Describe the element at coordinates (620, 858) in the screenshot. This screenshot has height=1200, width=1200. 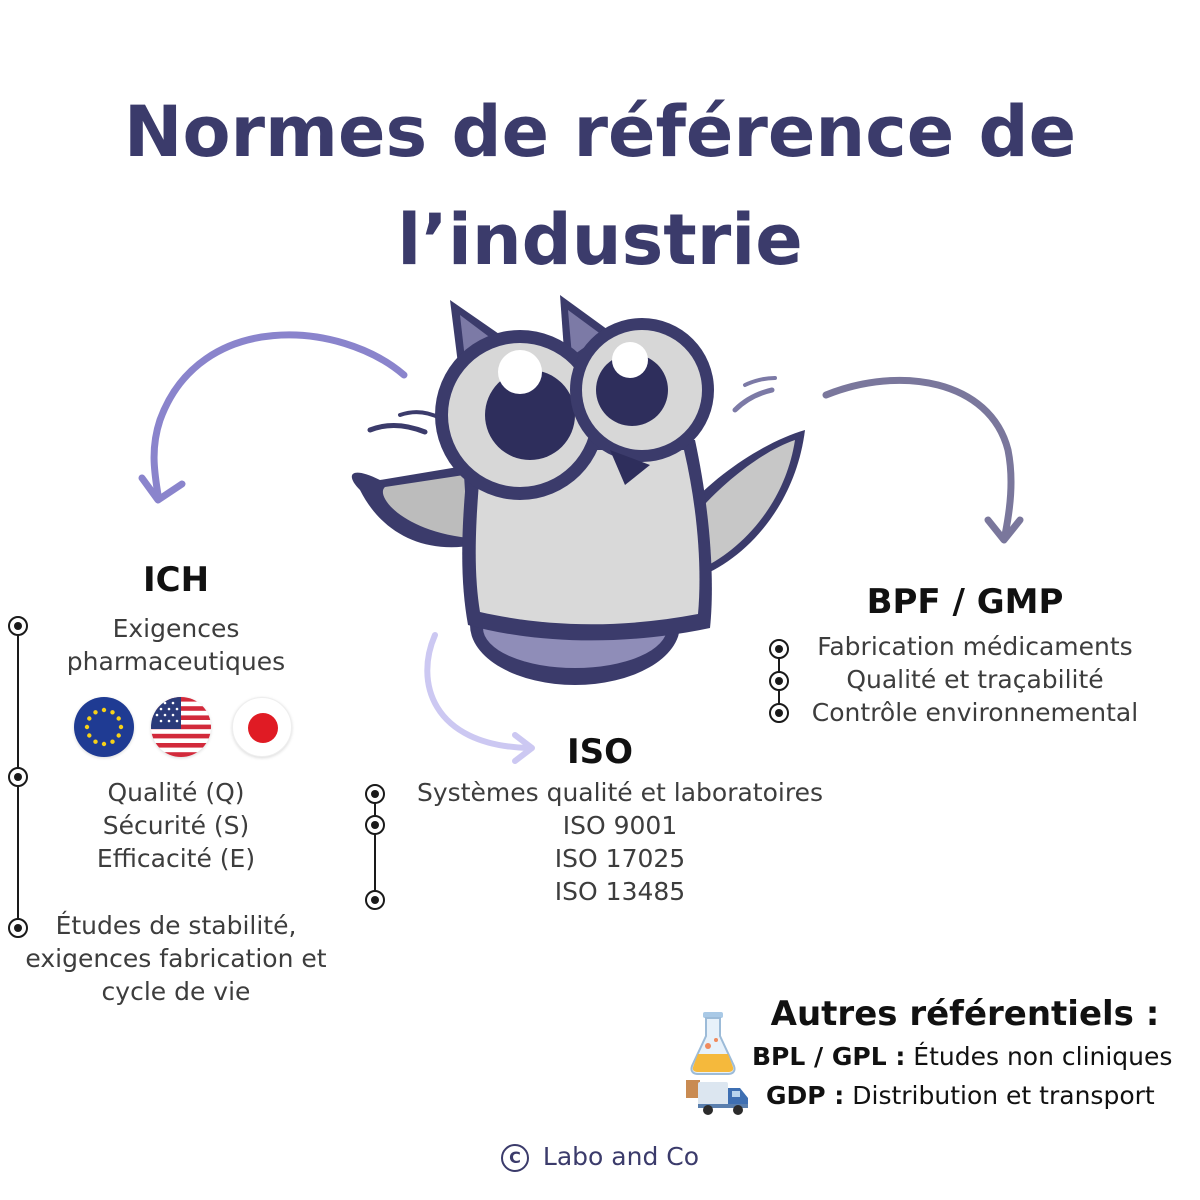
I see `iso-item: ISO 17025` at that location.